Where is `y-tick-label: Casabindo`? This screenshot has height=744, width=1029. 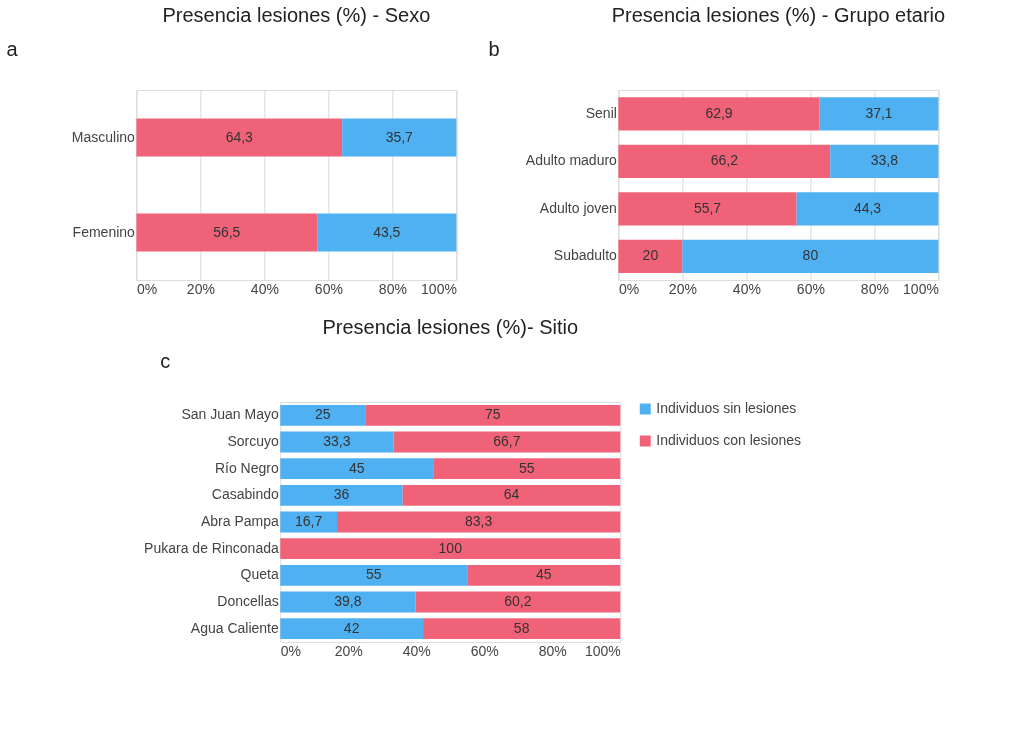 y-tick-label: Casabindo is located at coordinates (245, 494).